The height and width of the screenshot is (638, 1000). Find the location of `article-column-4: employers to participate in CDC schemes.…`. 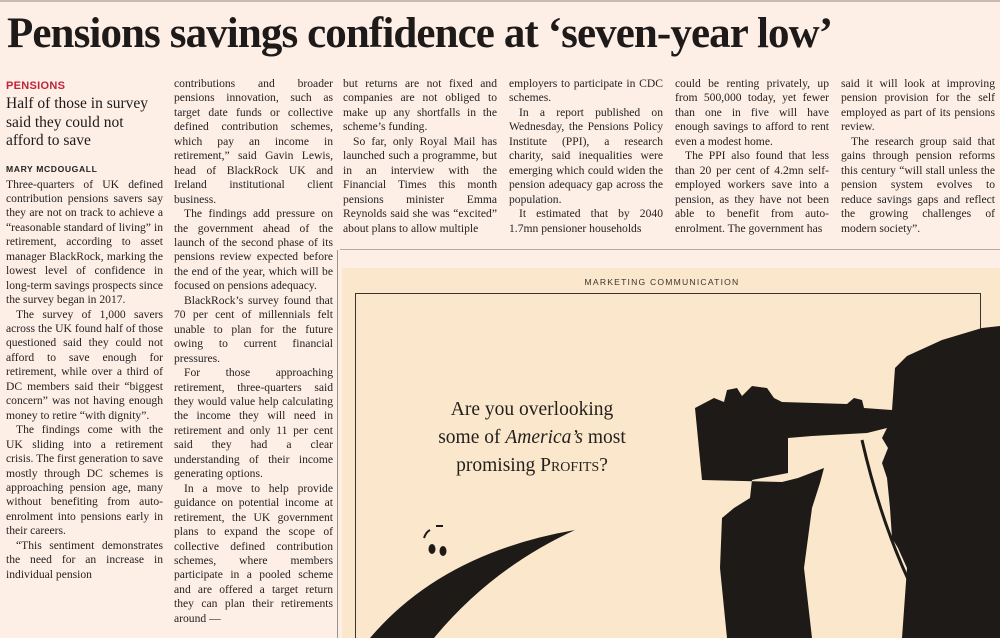

article-column-4: employers to participate in CDC schemes.… is located at coordinates (586, 156).